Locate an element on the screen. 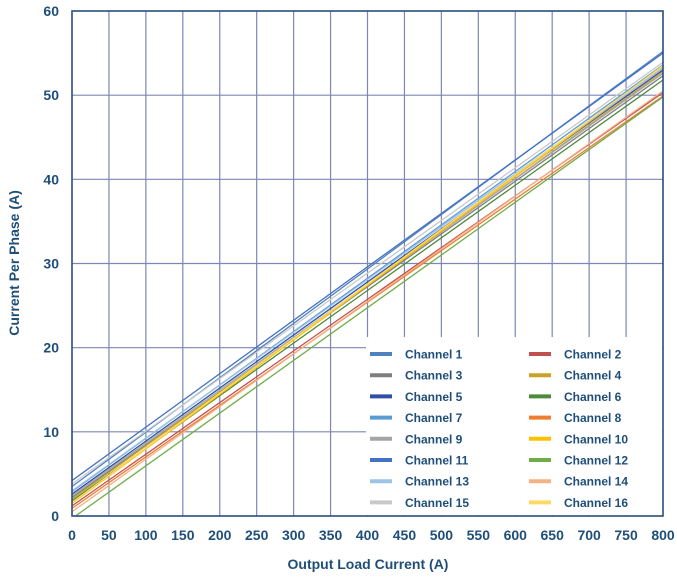 The image size is (677, 581). x-tick-label: 650 is located at coordinates (553, 535).